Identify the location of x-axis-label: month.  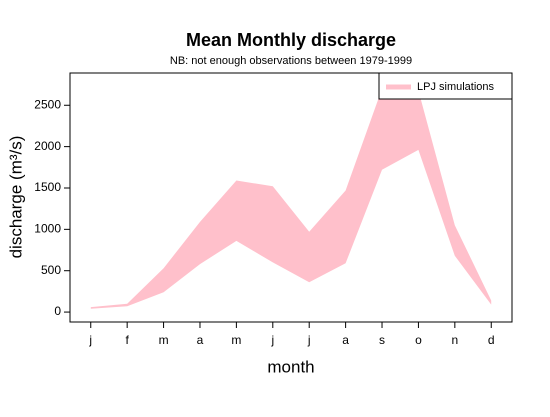
(290, 366).